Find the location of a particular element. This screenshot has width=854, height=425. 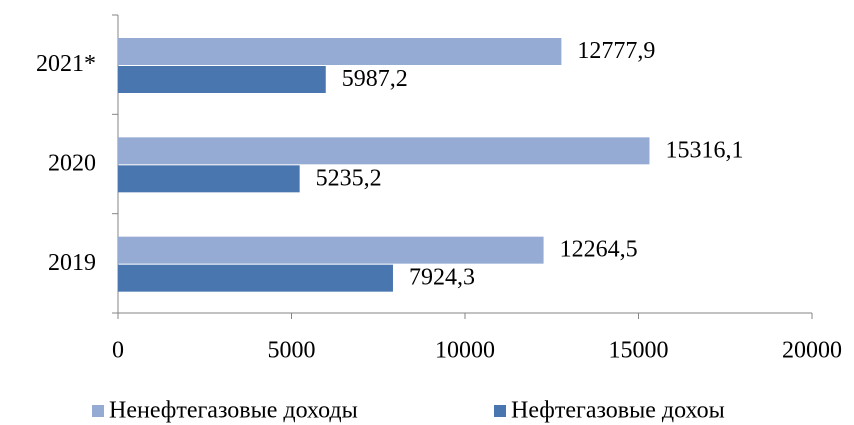

y-tick-label: 2020 is located at coordinates (72, 164).